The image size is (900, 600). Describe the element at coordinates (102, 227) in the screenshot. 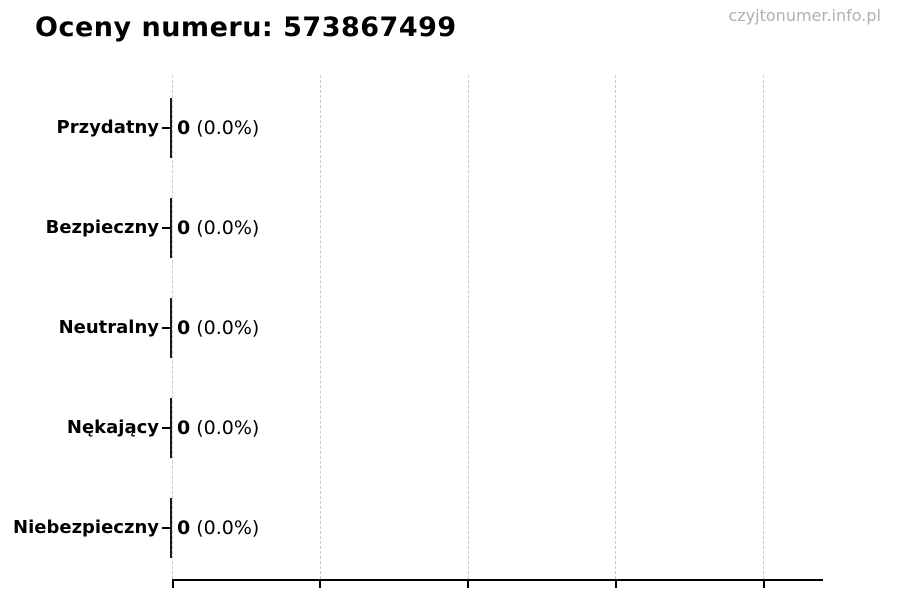

I see `category-label: Bezpieczny` at that location.